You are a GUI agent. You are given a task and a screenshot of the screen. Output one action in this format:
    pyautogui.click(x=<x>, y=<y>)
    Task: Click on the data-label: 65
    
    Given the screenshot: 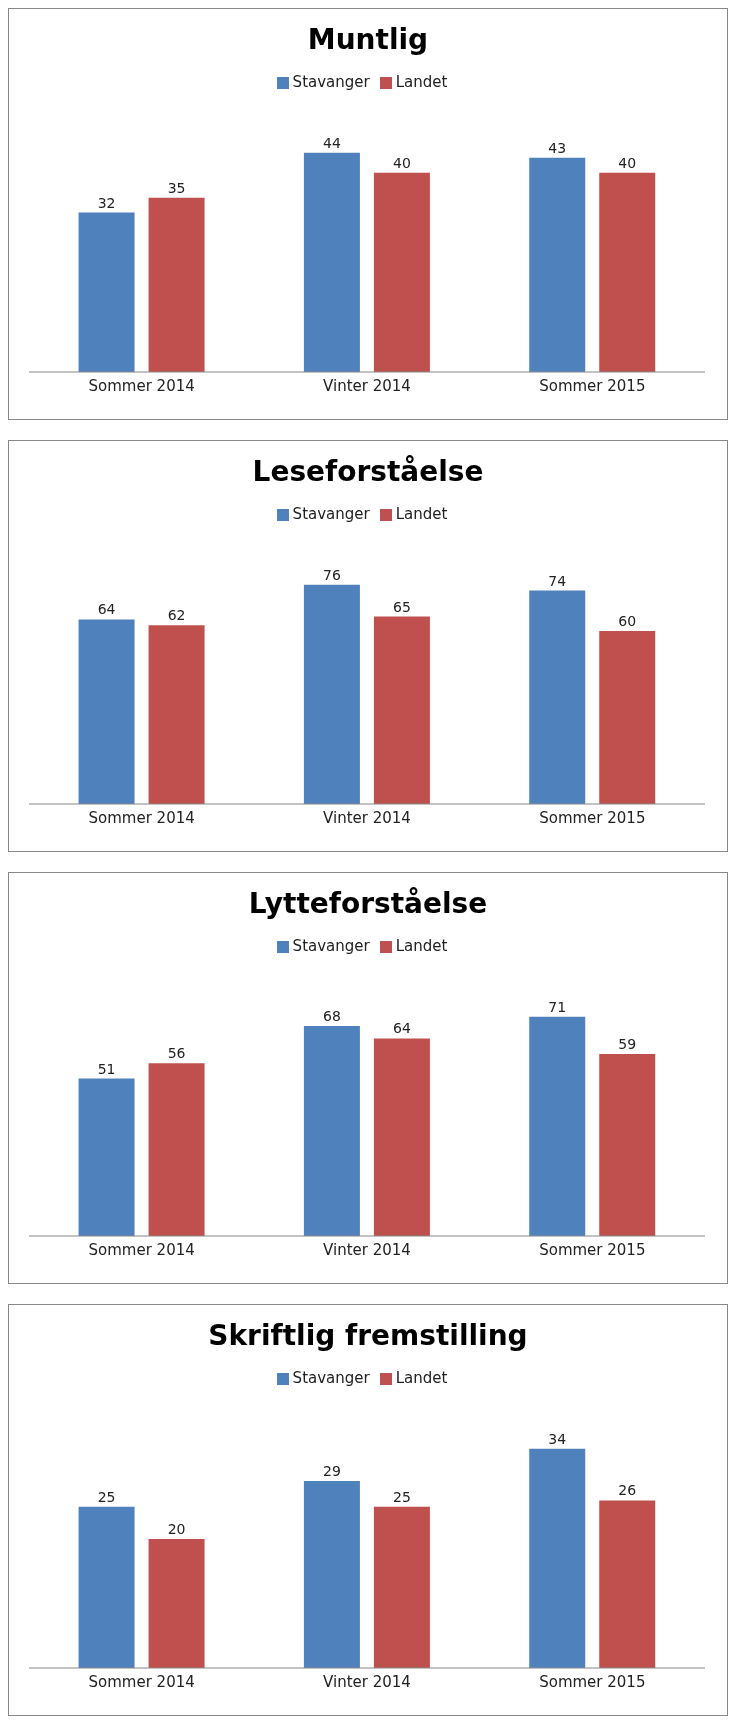 What is the action you would take?
    pyautogui.click(x=401, y=606)
    